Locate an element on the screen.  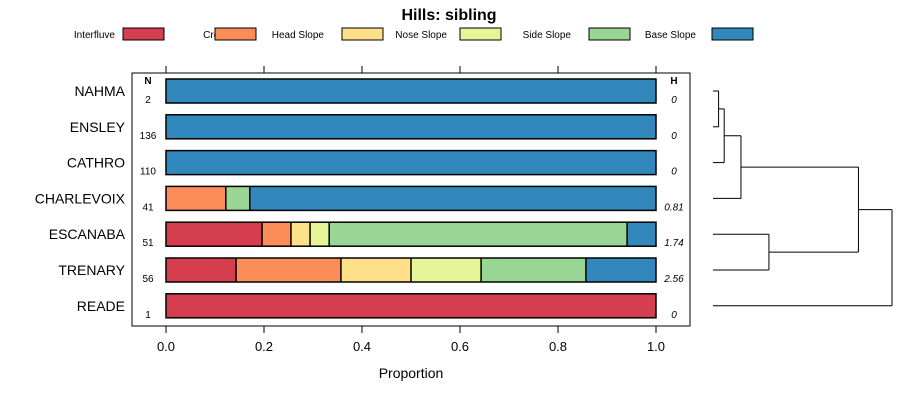
bar-segment-escanaba-nose-slope is located at coordinates (320, 234).